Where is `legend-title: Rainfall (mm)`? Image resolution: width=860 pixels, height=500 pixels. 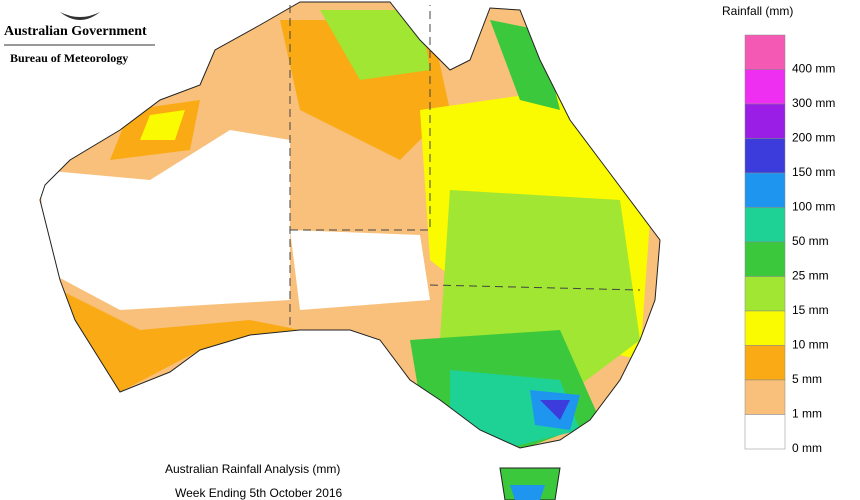 legend-title: Rainfall (mm) is located at coordinates (757, 11).